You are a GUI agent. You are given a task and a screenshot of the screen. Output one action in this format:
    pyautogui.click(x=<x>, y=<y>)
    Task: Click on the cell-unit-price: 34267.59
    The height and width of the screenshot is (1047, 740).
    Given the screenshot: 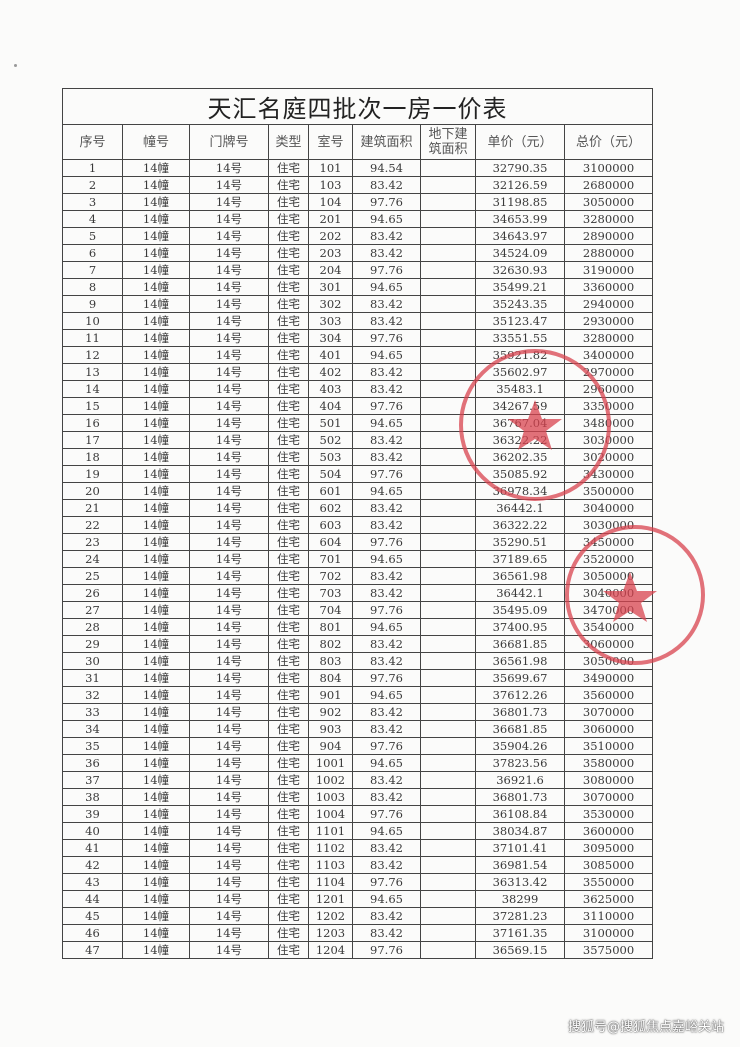 What is the action you would take?
    pyautogui.click(x=520, y=406)
    